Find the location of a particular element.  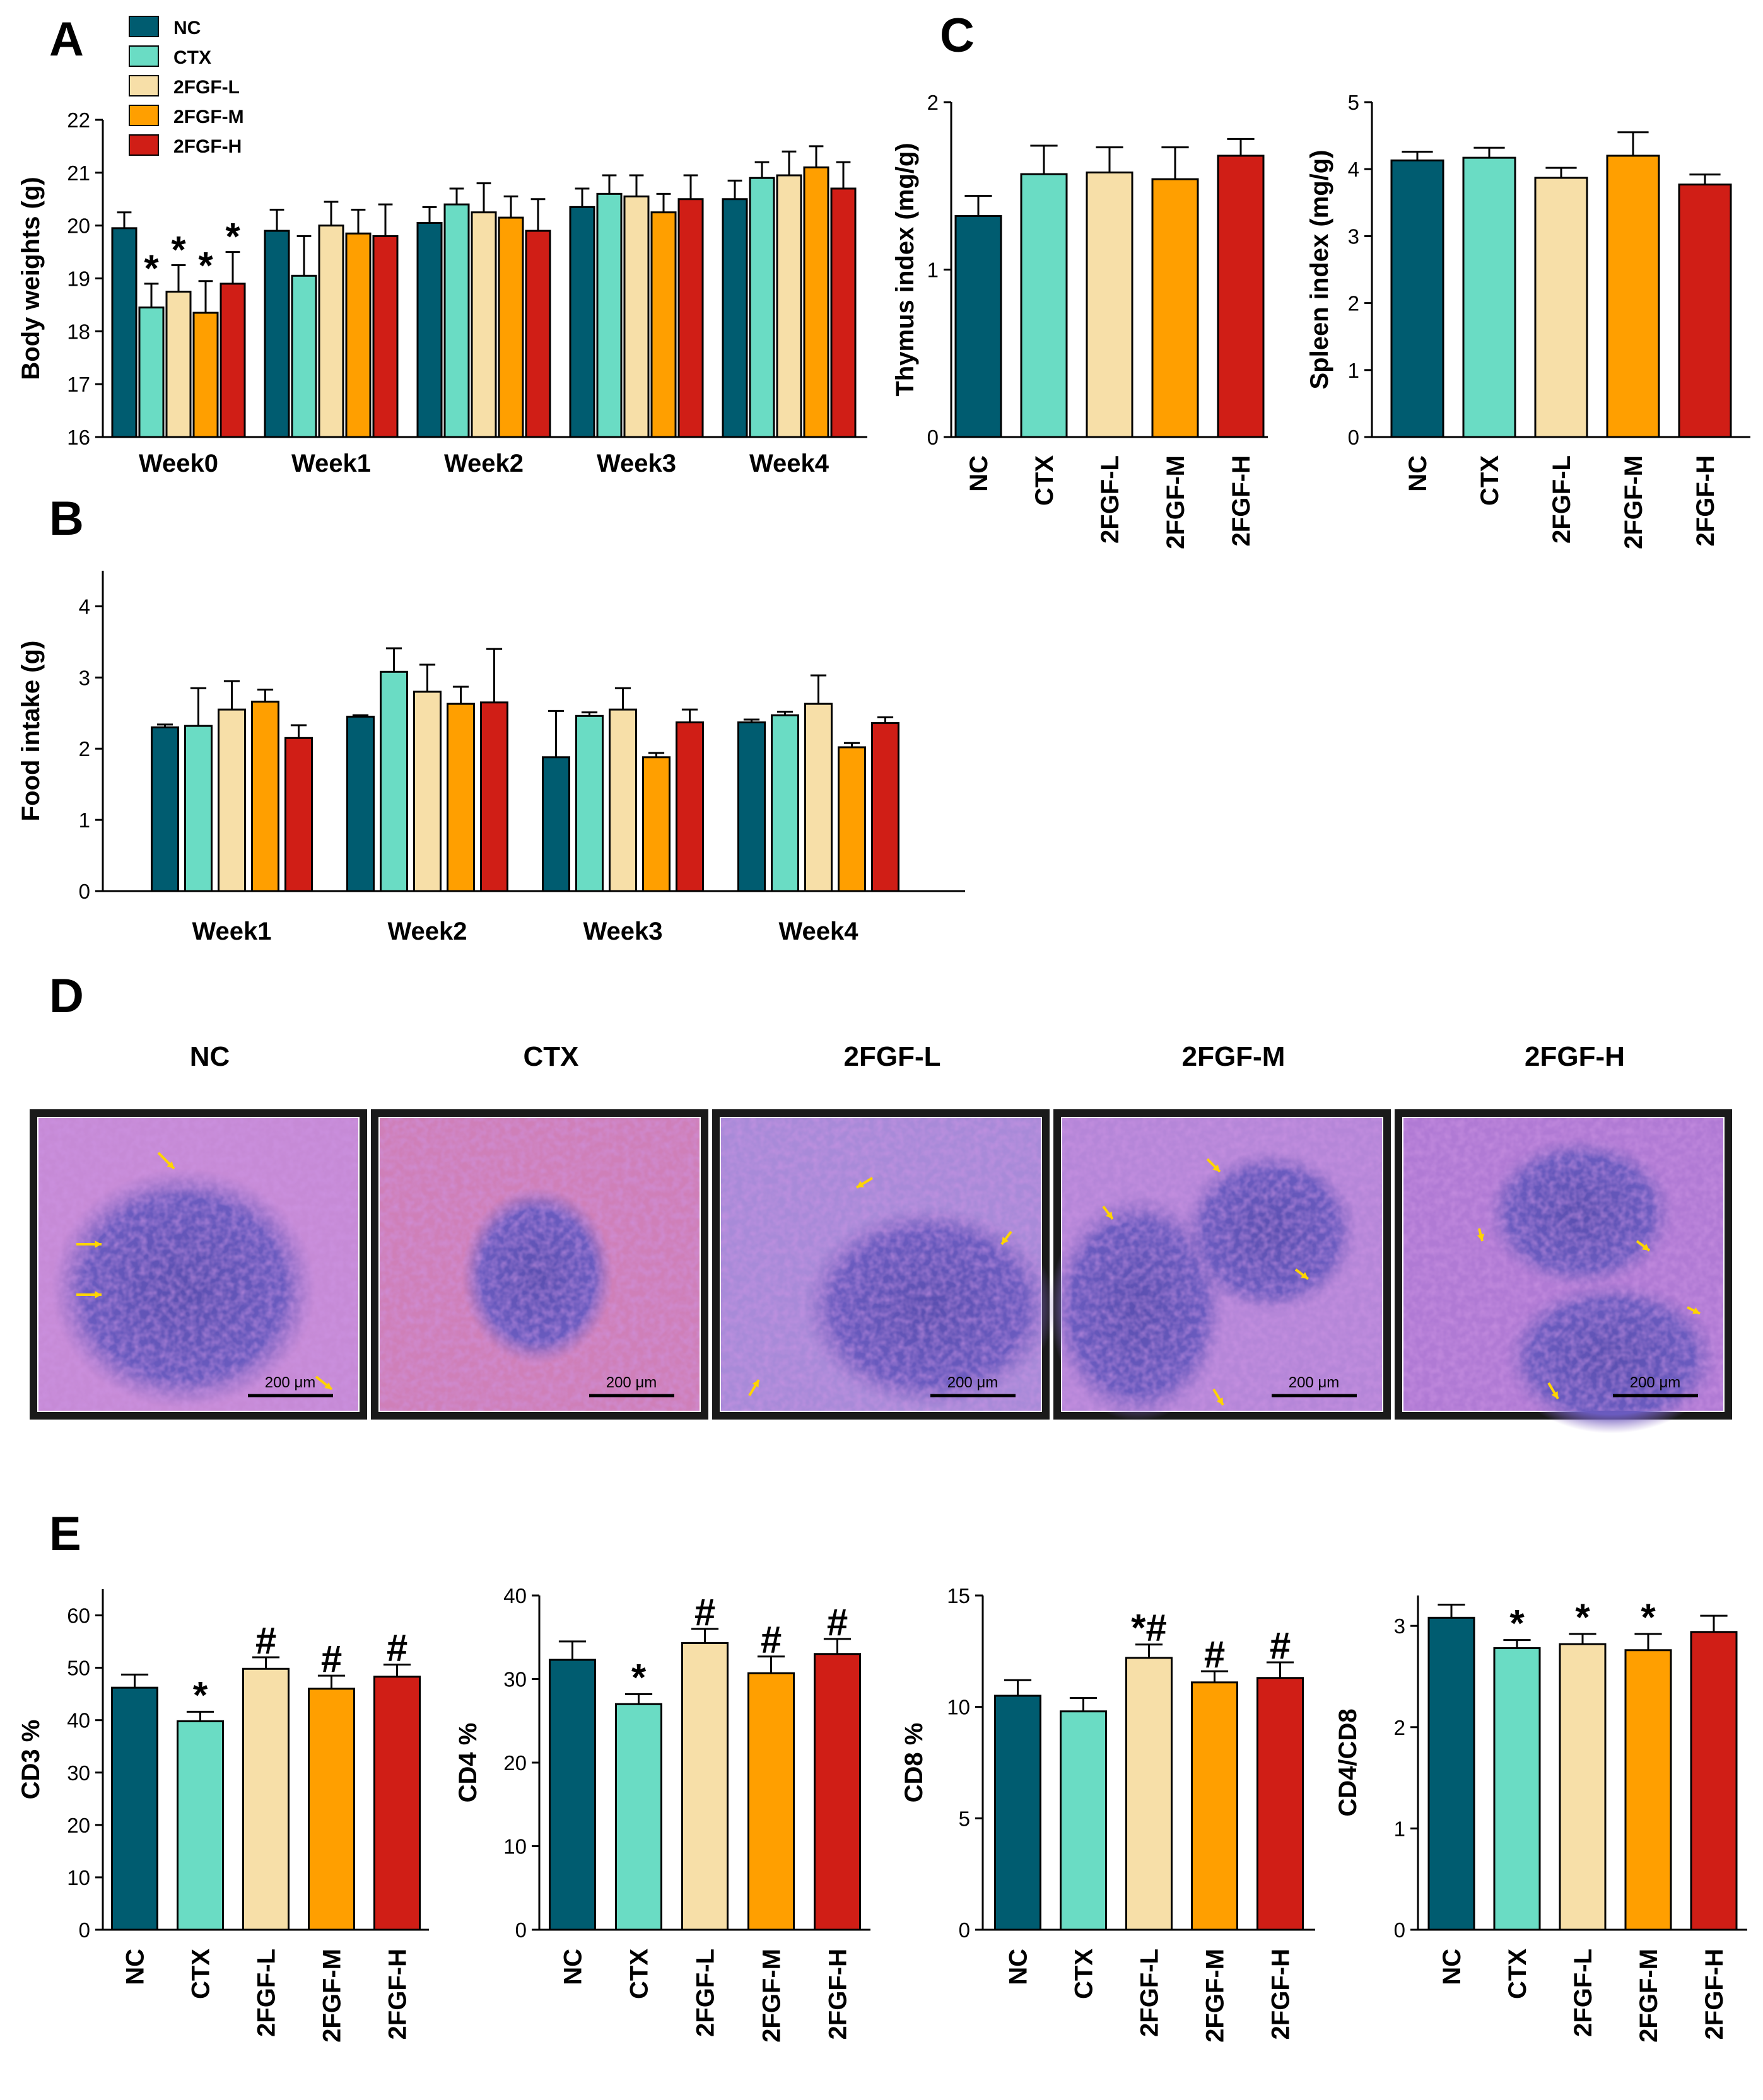

bar-week3-2fgf-h is located at coordinates (690, 318).